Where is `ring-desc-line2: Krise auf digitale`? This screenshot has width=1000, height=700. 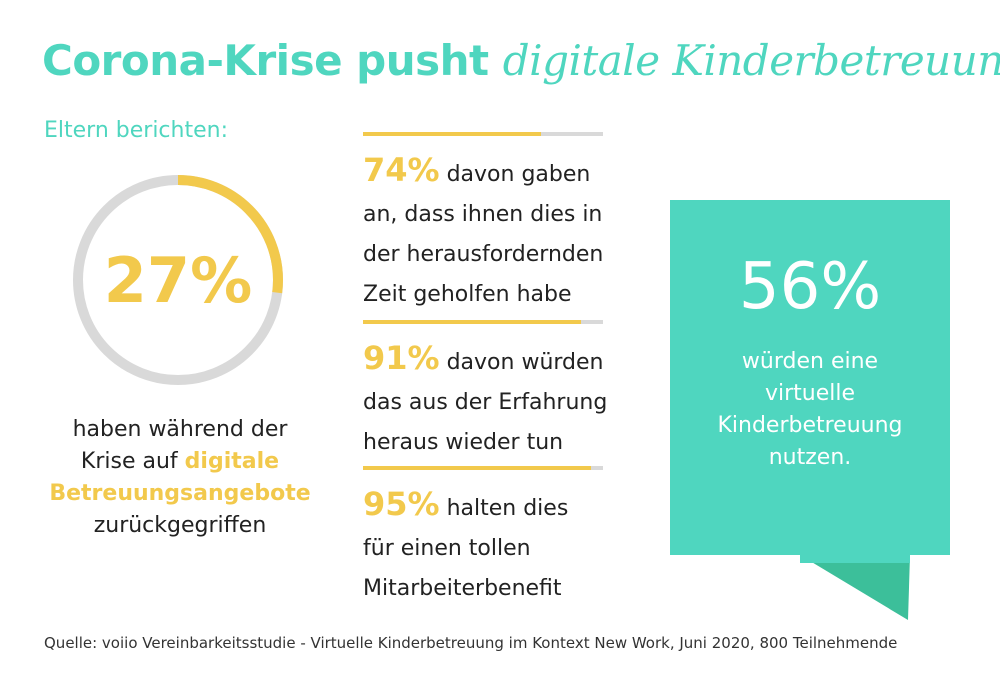 ring-desc-line2: Krise auf digitale is located at coordinates (180, 462).